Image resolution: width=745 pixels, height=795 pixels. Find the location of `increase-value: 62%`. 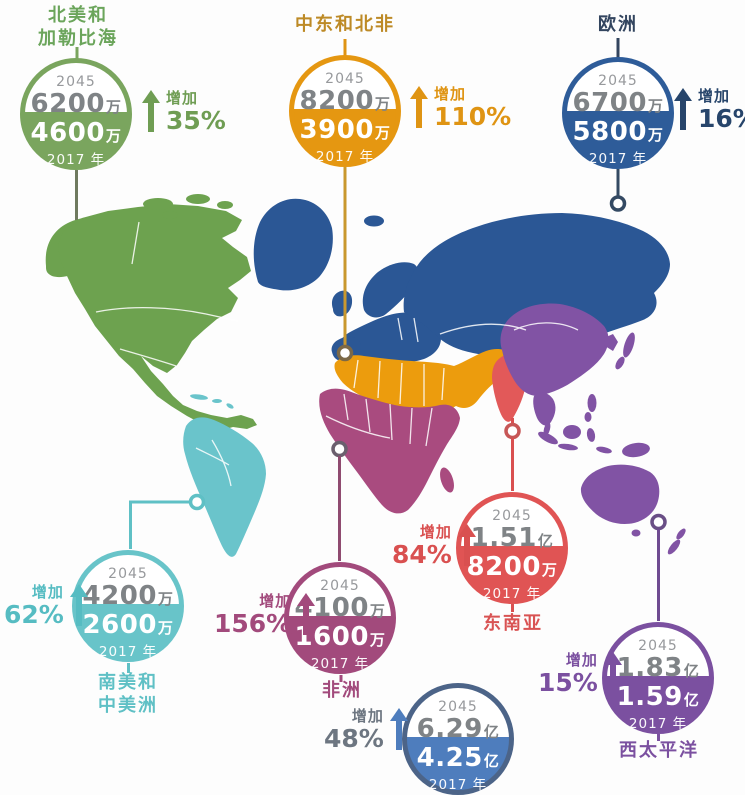

increase-value: 62% is located at coordinates (34, 614).